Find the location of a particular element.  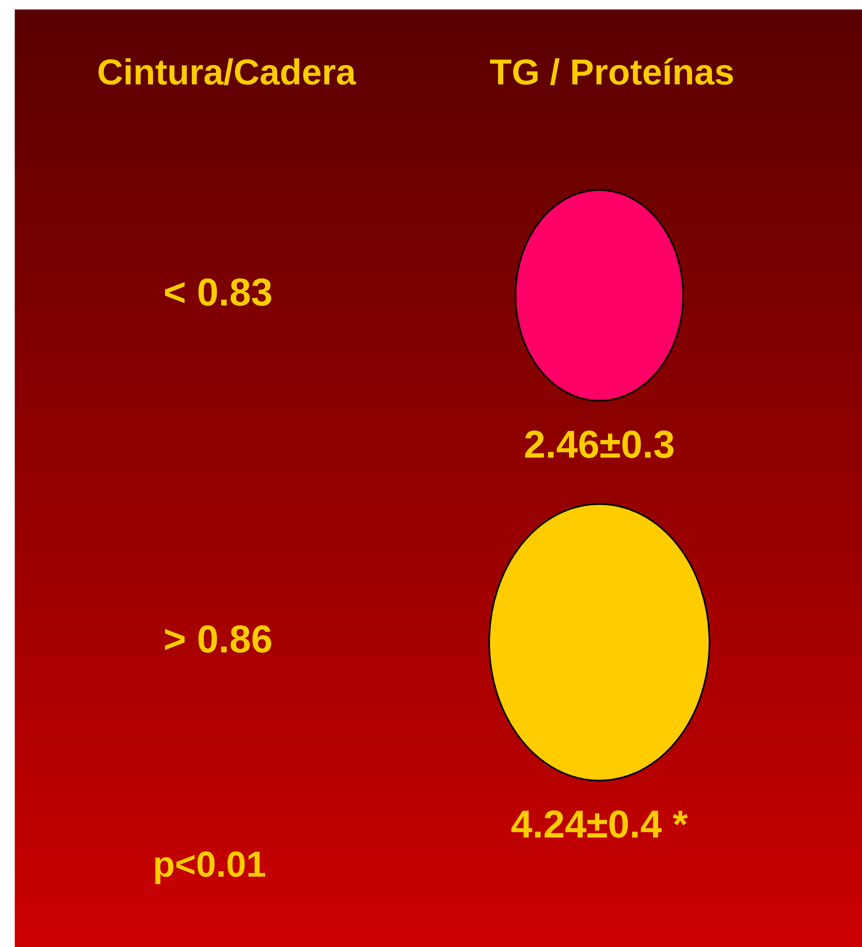

data-label: 4.24±0.4 * is located at coordinates (599, 824).